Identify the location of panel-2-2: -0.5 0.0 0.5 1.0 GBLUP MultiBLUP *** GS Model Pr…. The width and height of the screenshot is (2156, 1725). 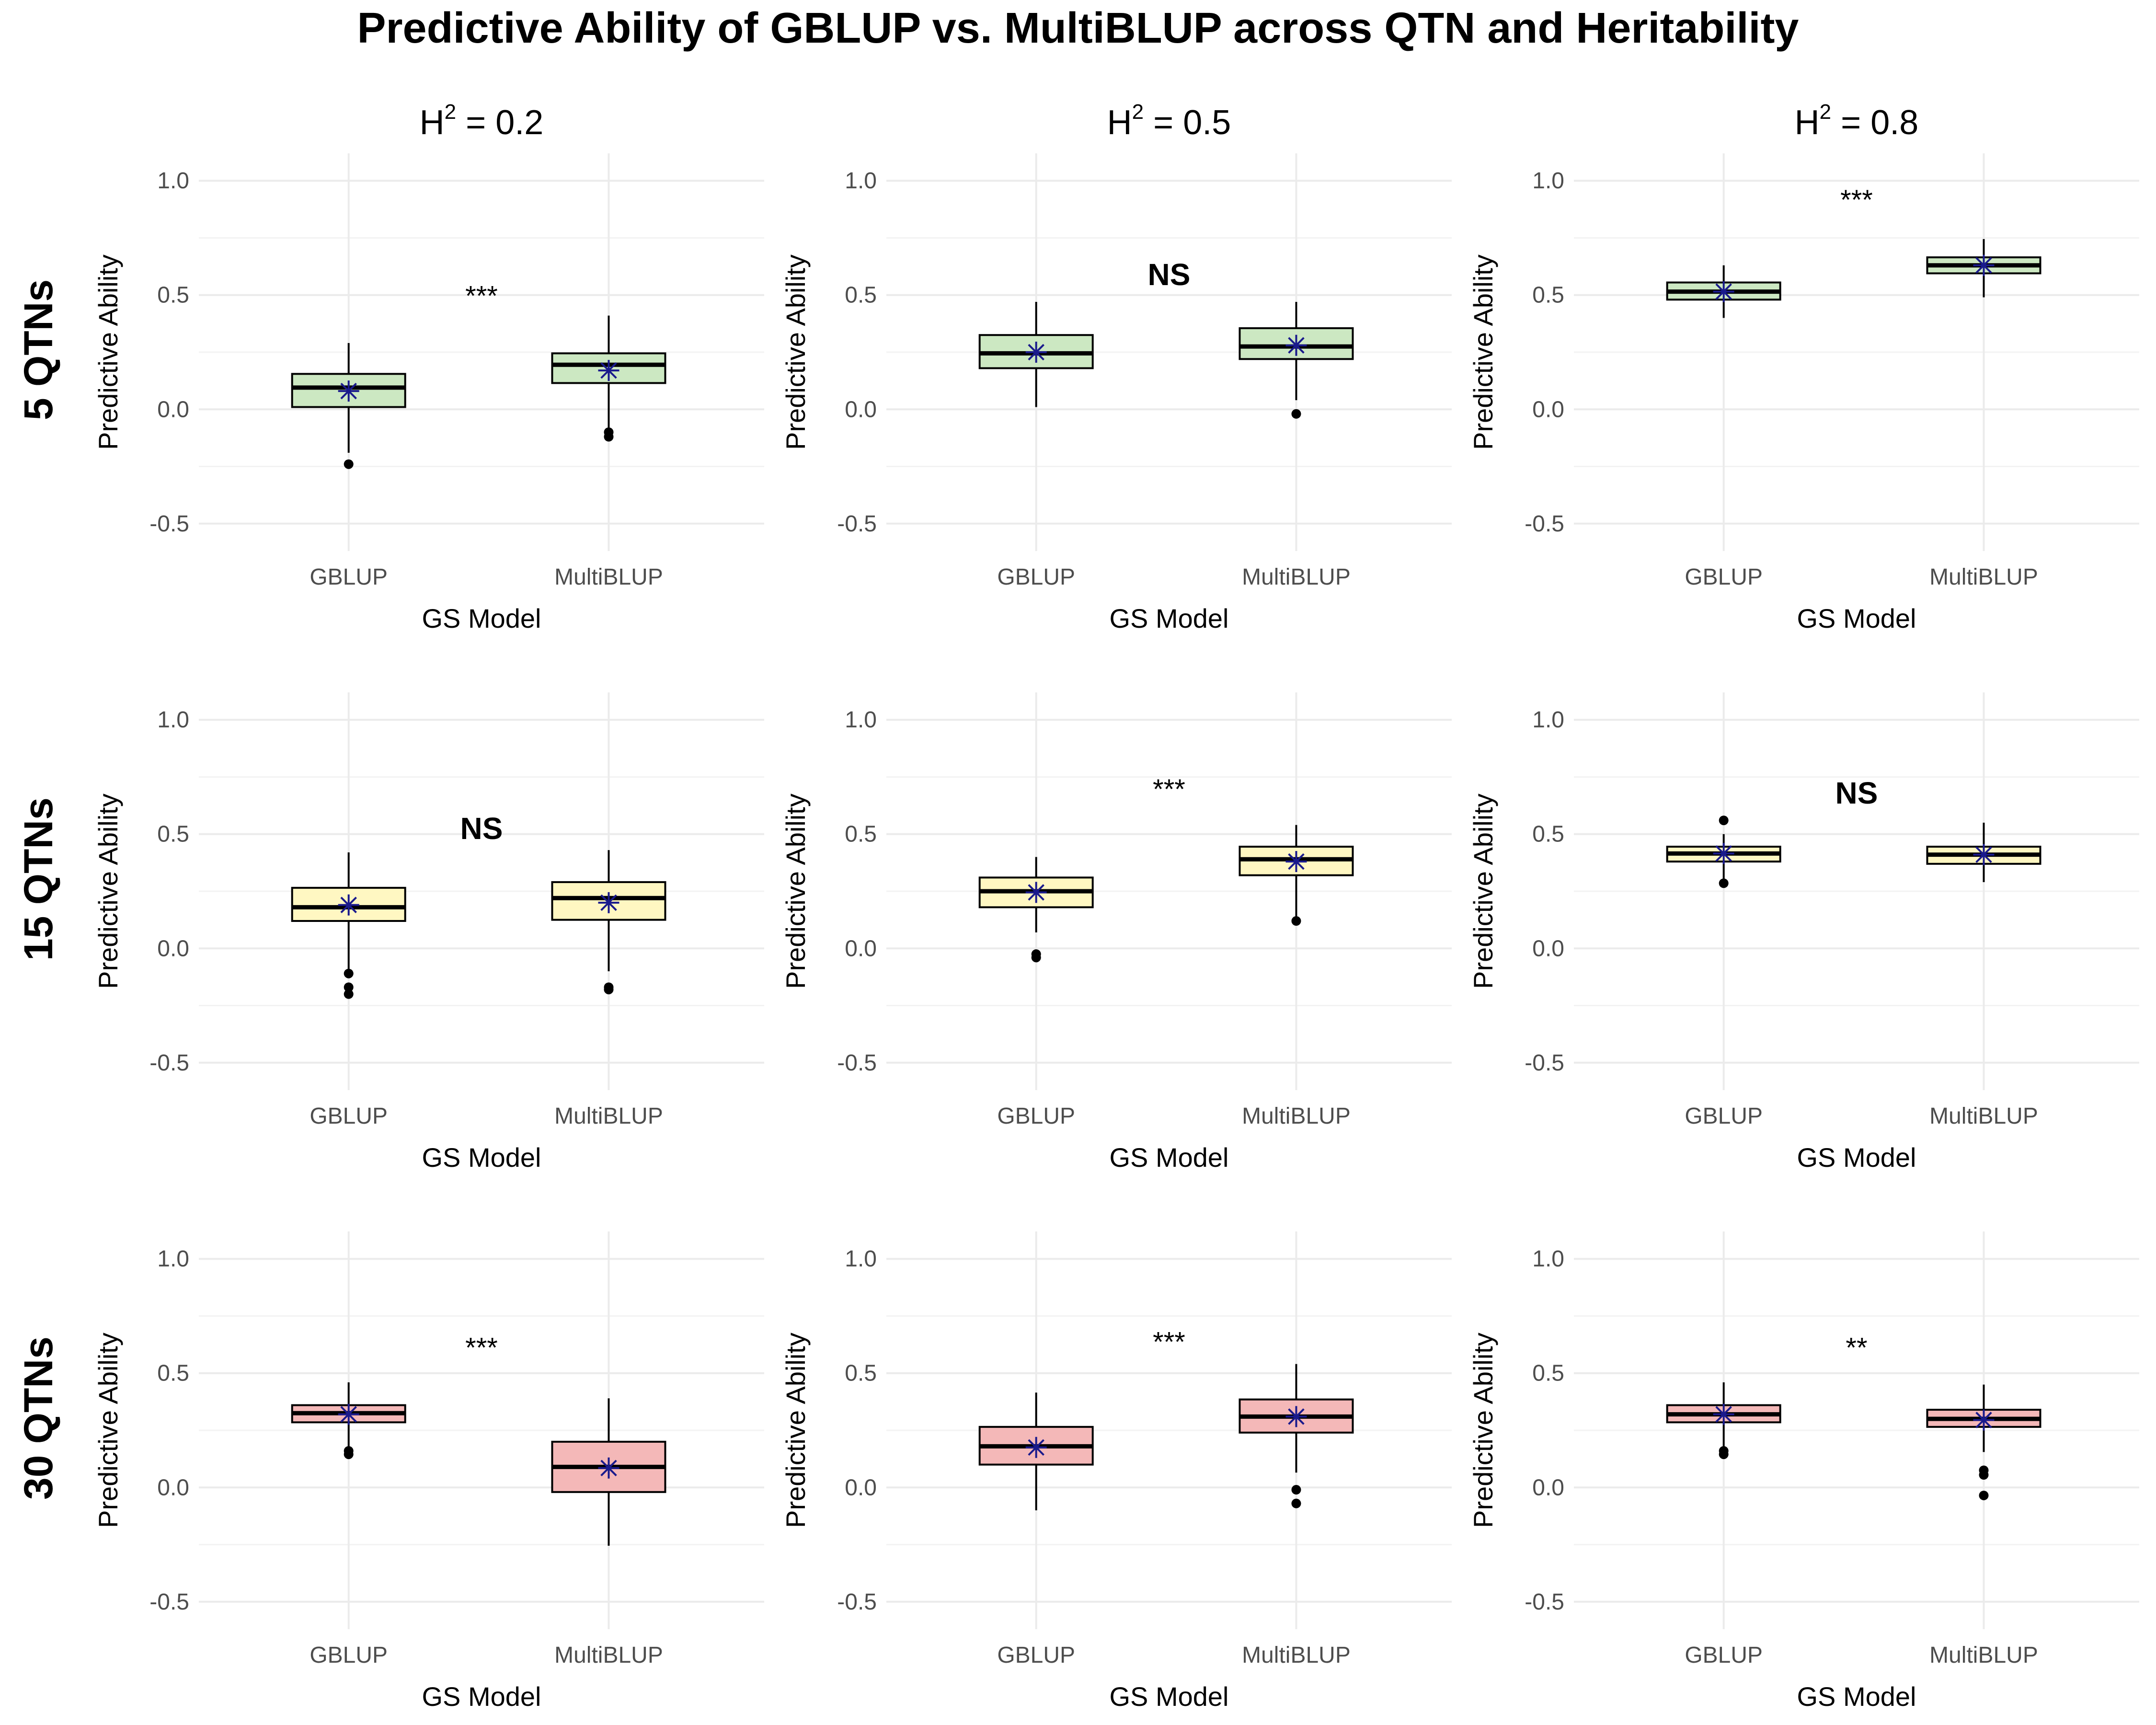
(1116, 932).